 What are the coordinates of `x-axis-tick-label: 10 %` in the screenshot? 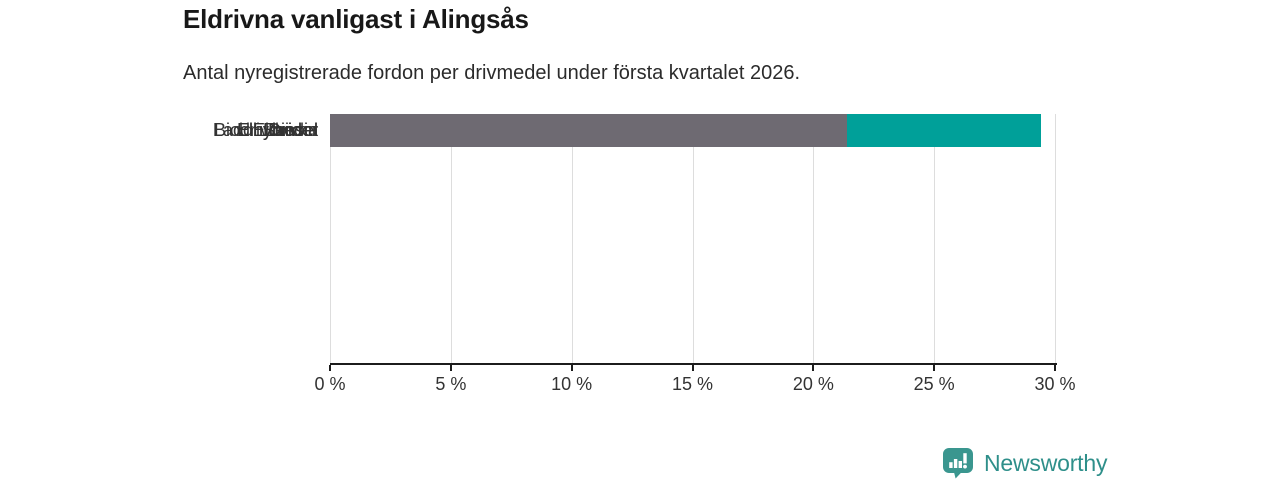 It's located at (572, 384).